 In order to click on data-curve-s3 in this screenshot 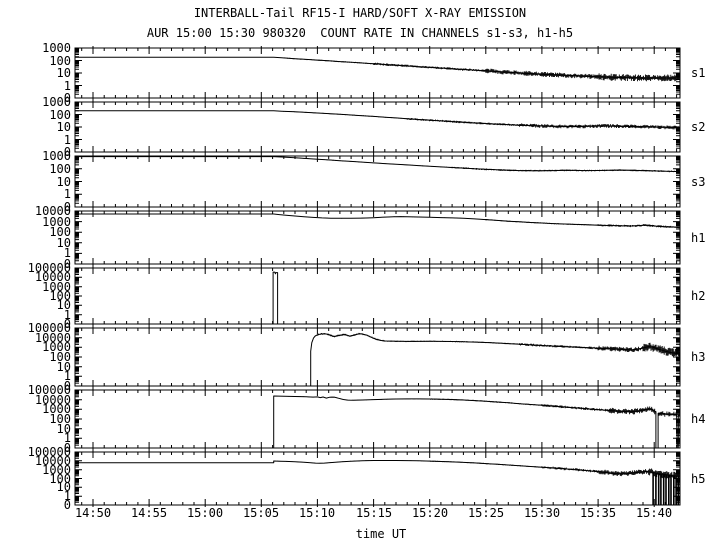, I will do `click(378, 164)`.